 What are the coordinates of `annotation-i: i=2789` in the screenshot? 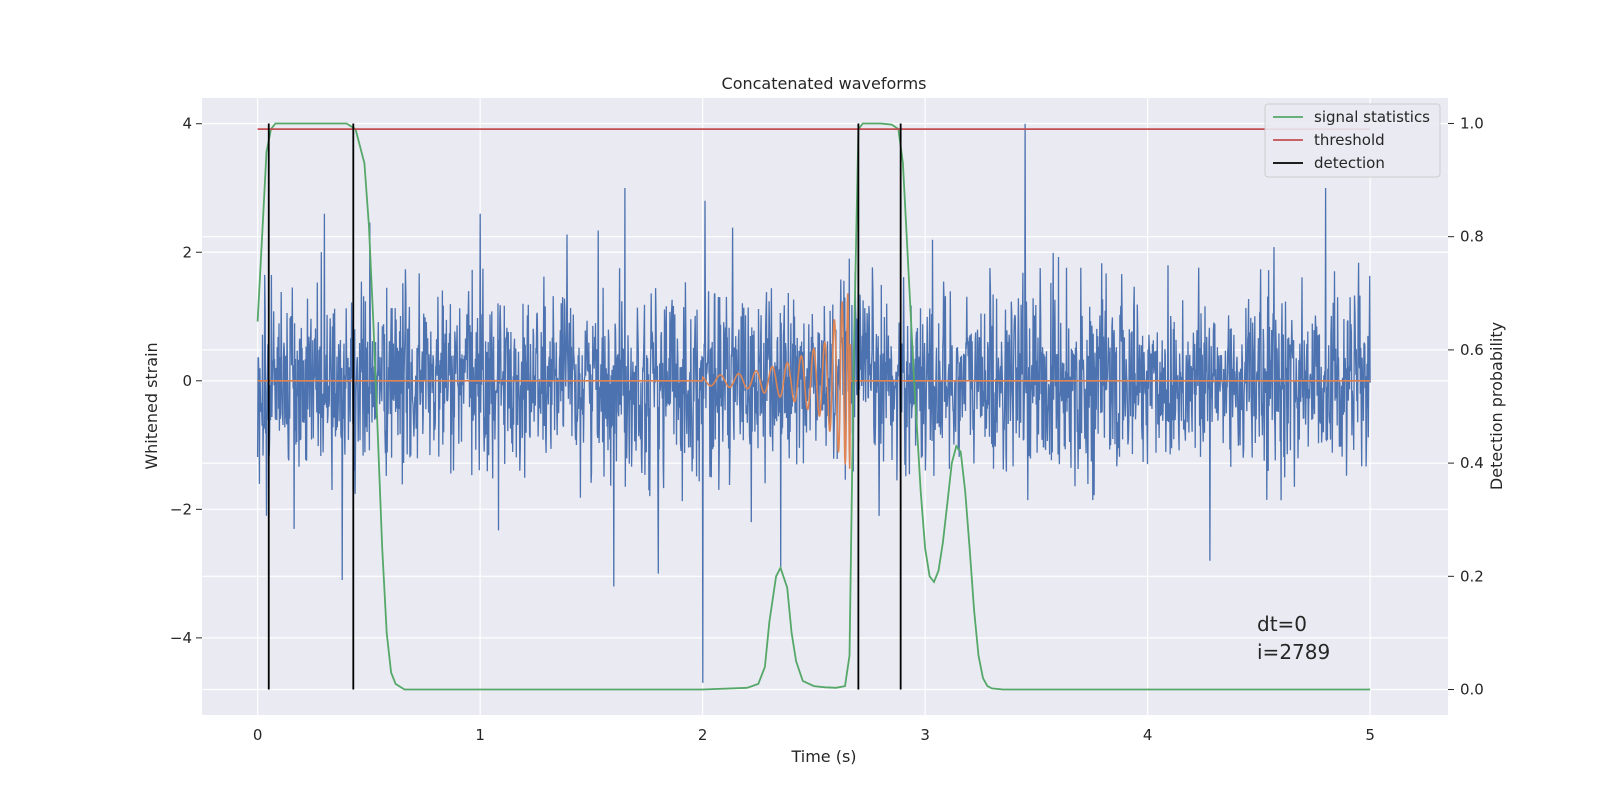 It's located at (1293, 652).